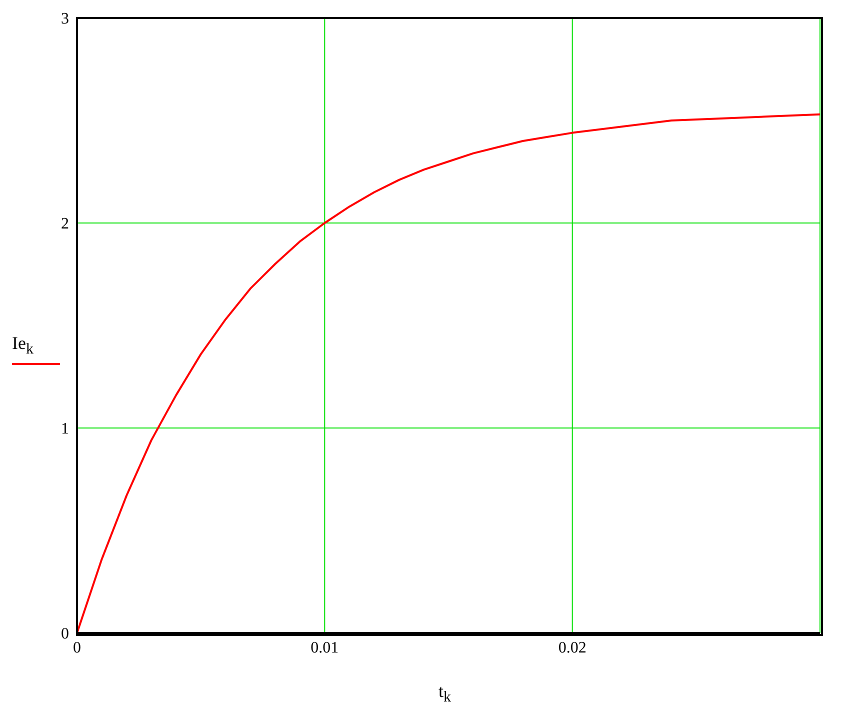 The width and height of the screenshot is (843, 723). What do you see at coordinates (77, 647) in the screenshot?
I see `x-tick-label: 0` at bounding box center [77, 647].